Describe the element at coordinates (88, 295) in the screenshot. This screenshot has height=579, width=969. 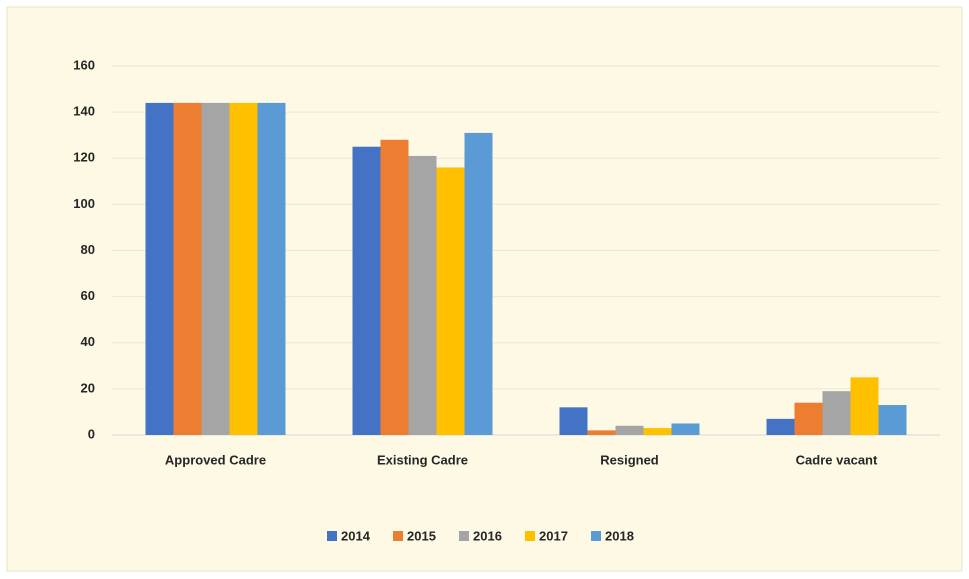
I see `y-tick-label: 60` at that location.